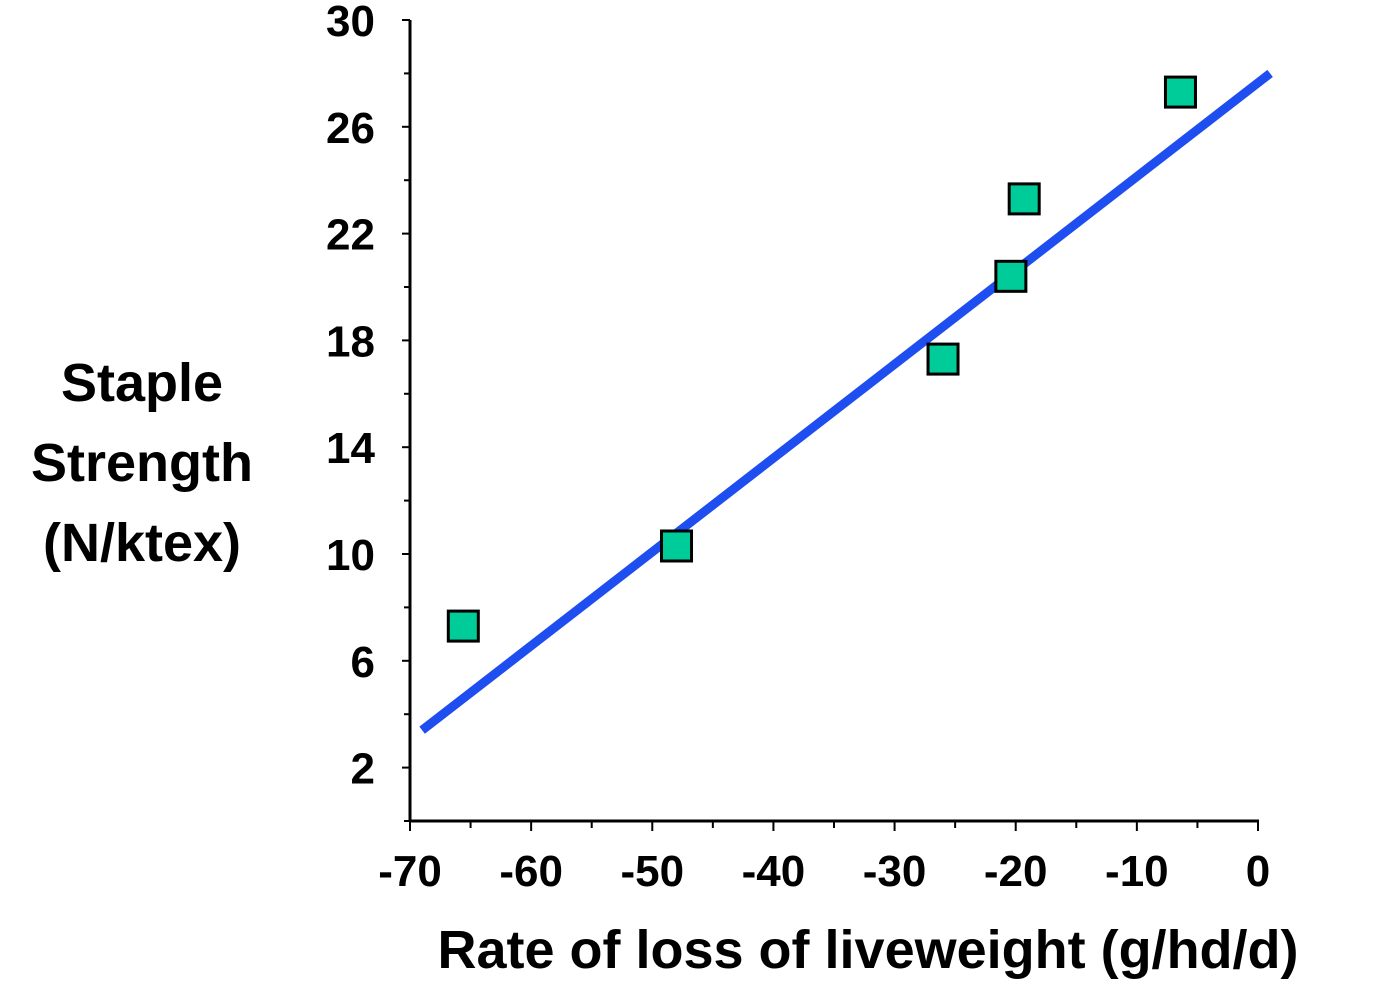  I want to click on y-tick-label: 30, so click(350, 23).